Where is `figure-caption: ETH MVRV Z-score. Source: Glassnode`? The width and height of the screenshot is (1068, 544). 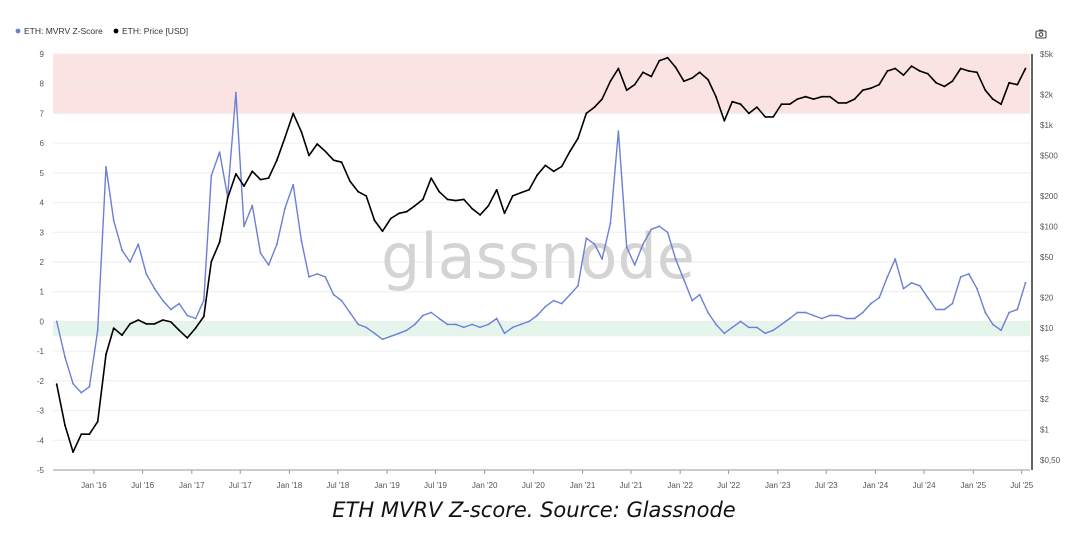
figure-caption: ETH MVRV Z-score. Source: Glassnode is located at coordinates (534, 510).